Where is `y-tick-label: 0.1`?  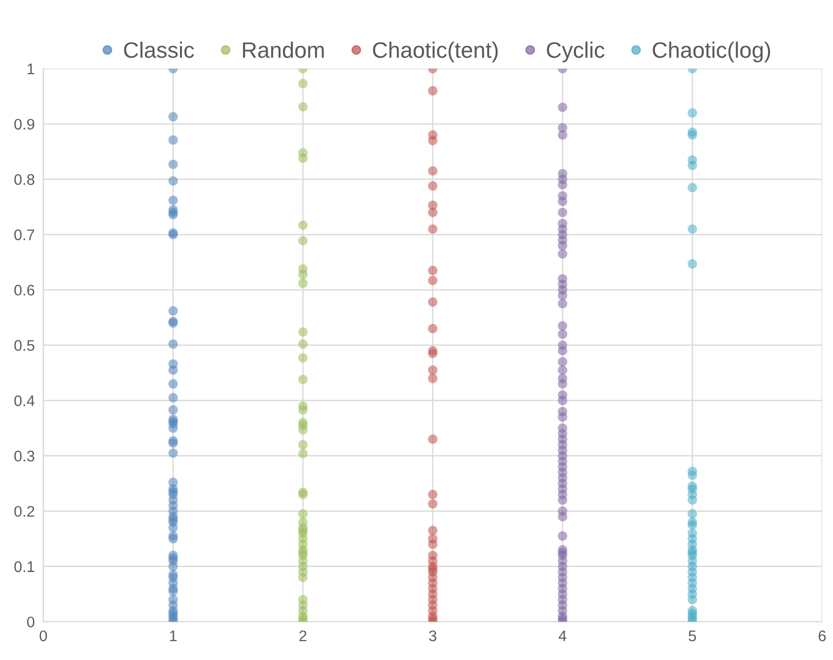
y-tick-label: 0.1 is located at coordinates (24, 566).